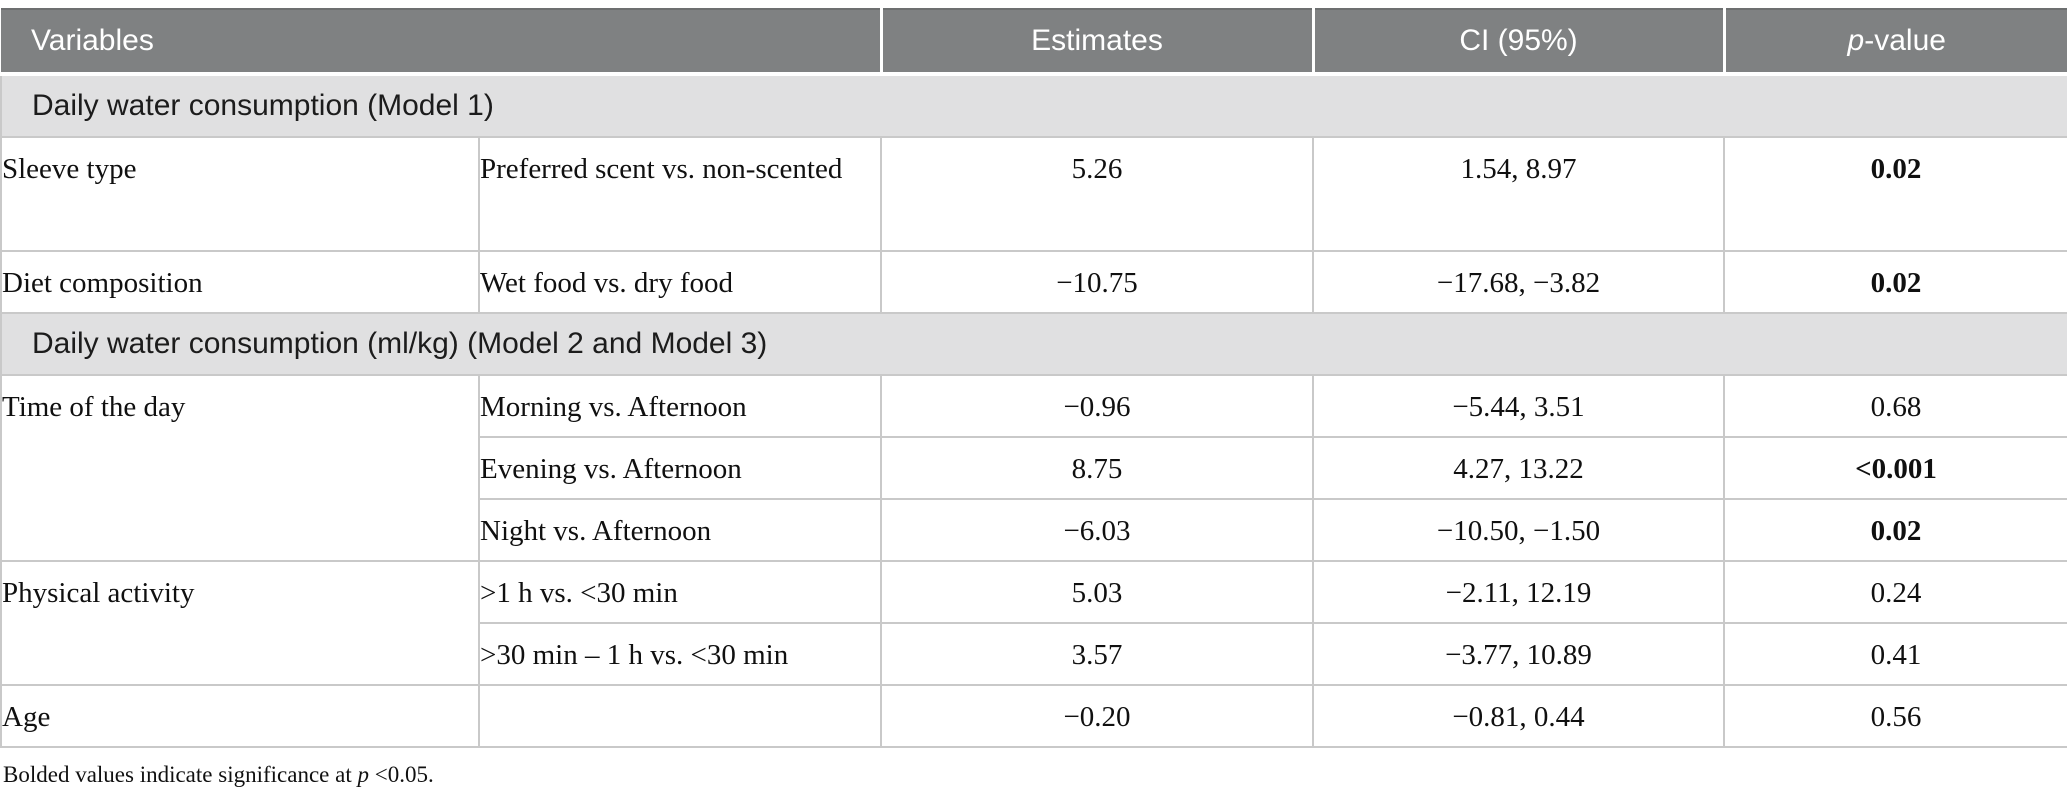 This screenshot has height=800, width=2067. What do you see at coordinates (1895, 654) in the screenshot?
I see `cell-p-value: 0.41` at bounding box center [1895, 654].